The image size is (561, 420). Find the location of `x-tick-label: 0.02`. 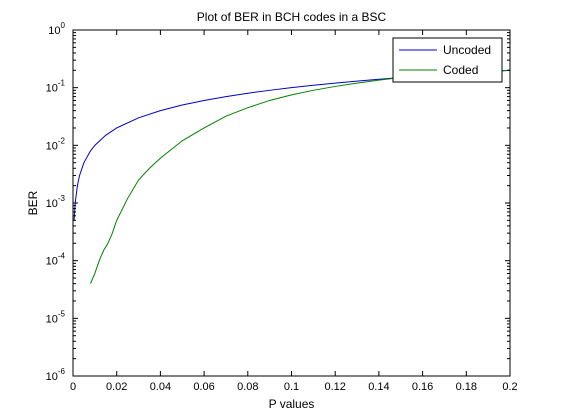

x-tick-label: 0.02 is located at coordinates (116, 387).